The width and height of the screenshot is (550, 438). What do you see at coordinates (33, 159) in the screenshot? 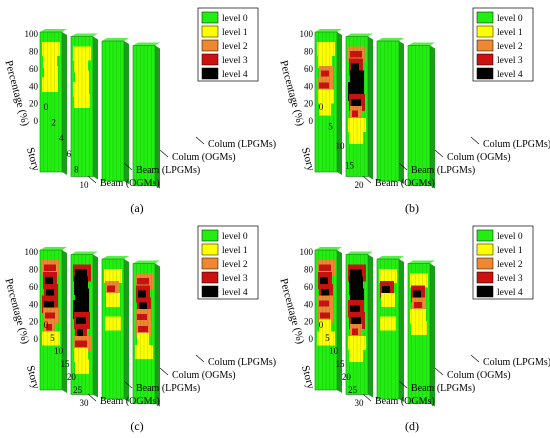
I see `x-axis-label: Story` at bounding box center [33, 159].